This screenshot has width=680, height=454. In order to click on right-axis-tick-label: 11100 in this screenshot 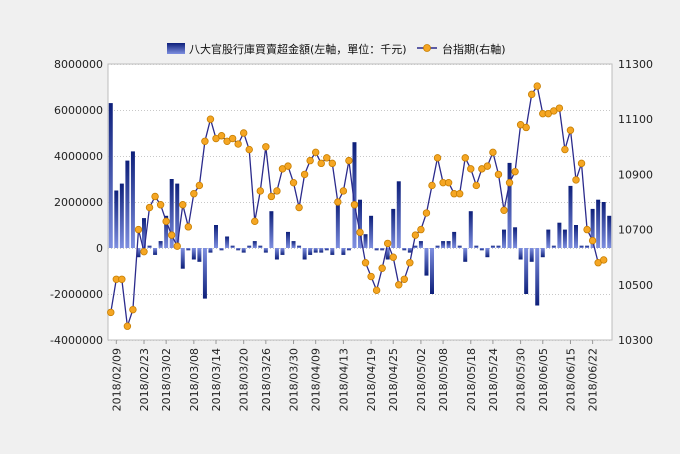, I will do `click(635, 119)`.